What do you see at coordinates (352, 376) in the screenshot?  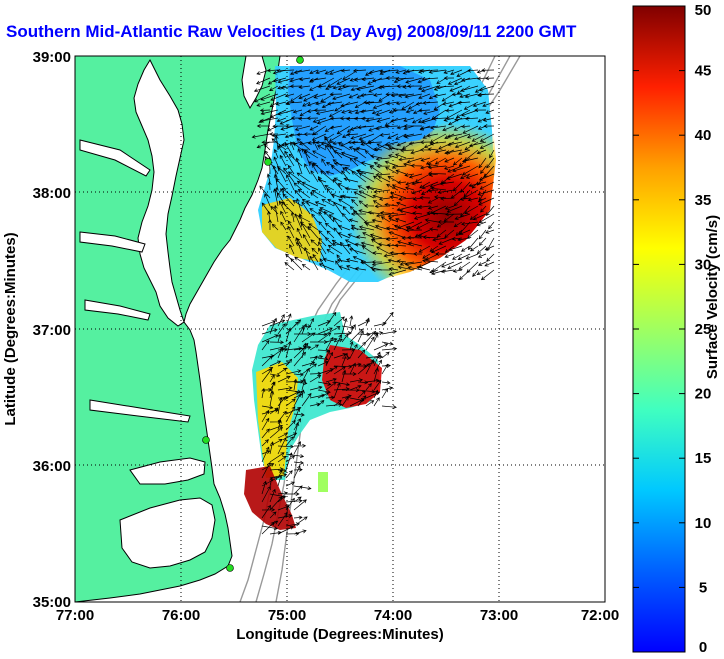 I see `velocity-patch-south-red` at bounding box center [352, 376].